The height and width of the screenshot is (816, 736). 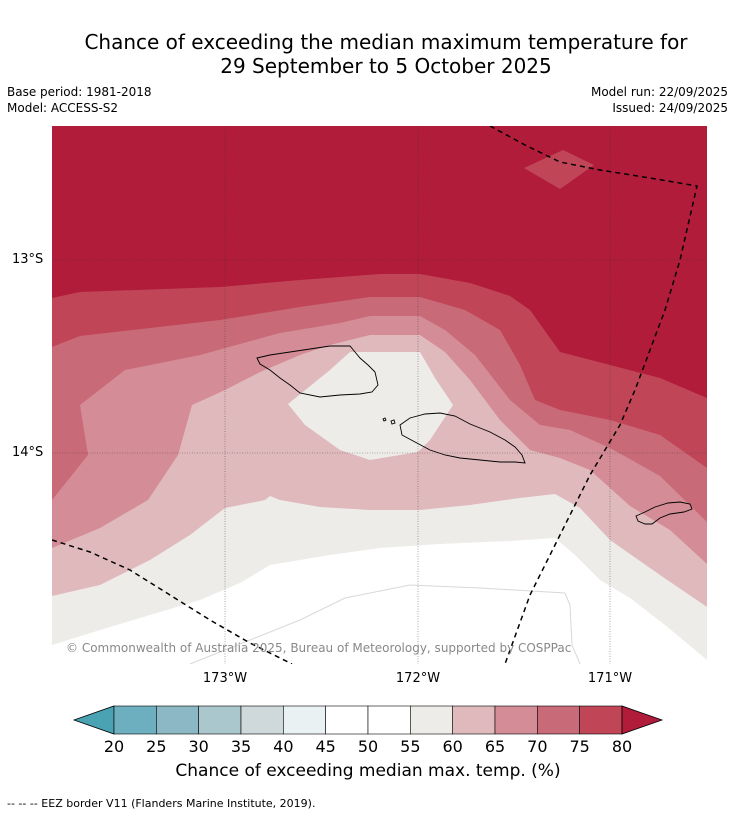 I want to click on colorbar-tick-label: 65, so click(x=495, y=746).